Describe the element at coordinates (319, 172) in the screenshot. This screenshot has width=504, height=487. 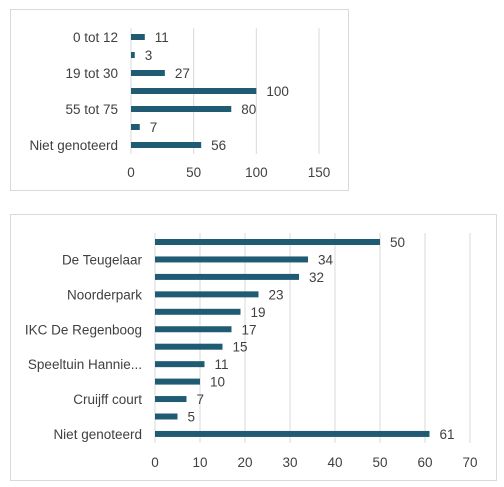
I see `x-tick-label: 150` at that location.